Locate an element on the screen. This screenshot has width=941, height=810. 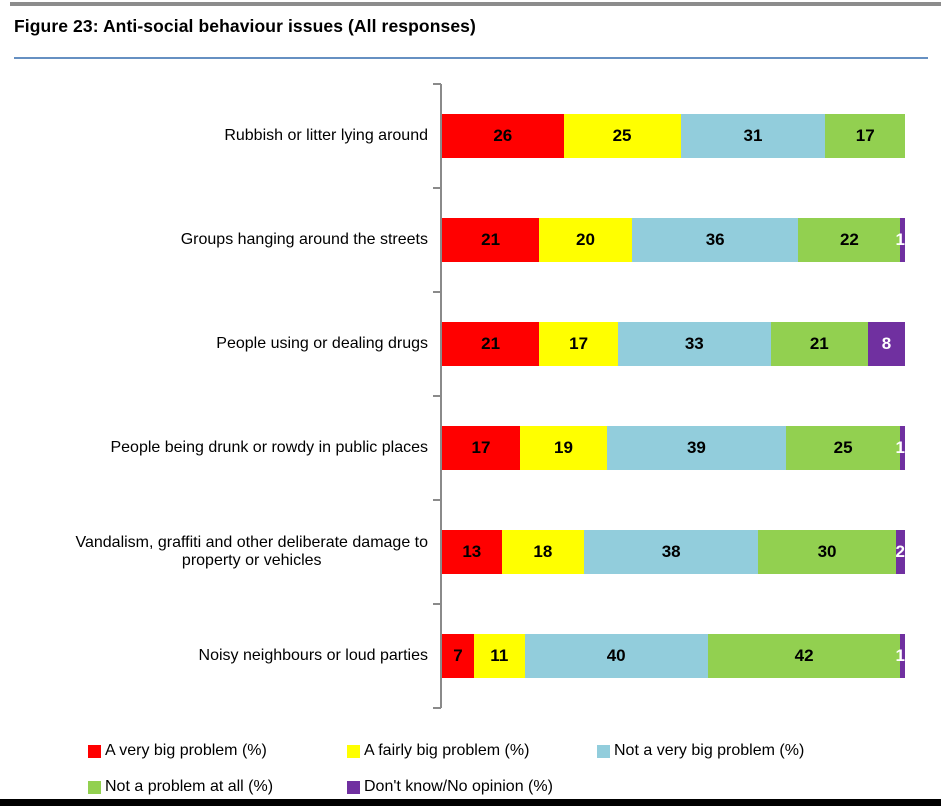
bar-segment: 33 is located at coordinates (694, 344).